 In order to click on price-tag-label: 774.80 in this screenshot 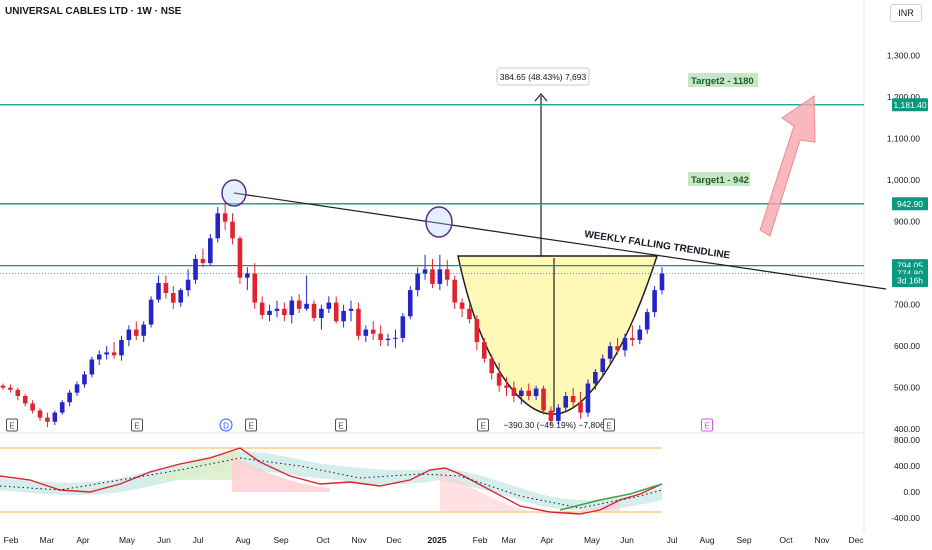, I will do `click(910, 274)`.